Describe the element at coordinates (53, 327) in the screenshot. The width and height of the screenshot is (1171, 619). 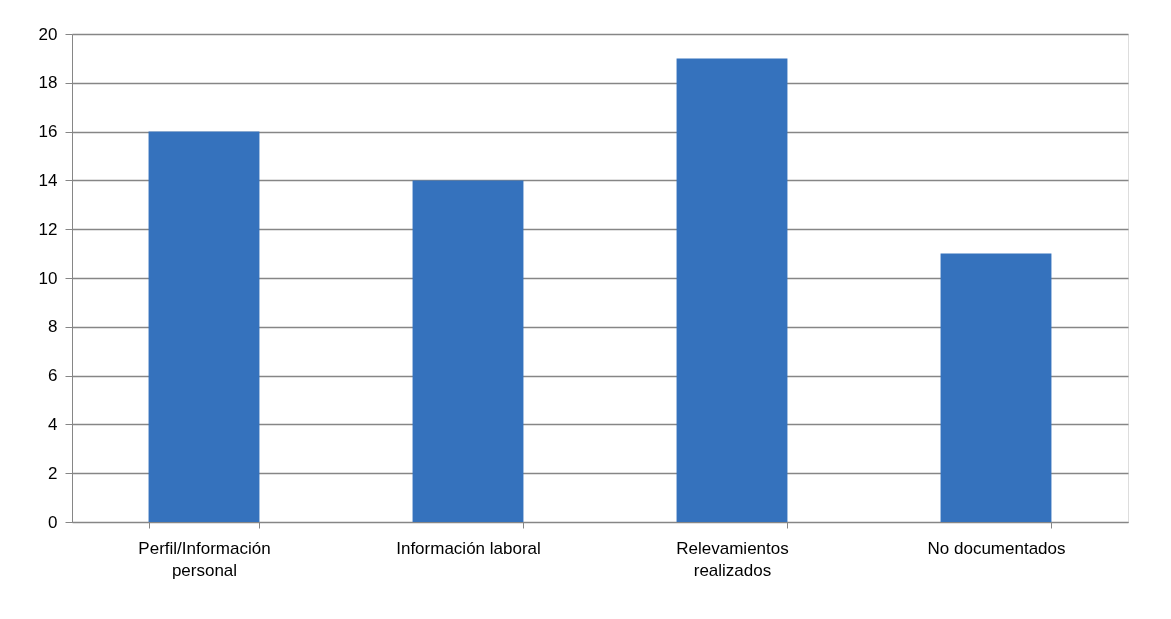
I see `y-tick-label: 8` at that location.